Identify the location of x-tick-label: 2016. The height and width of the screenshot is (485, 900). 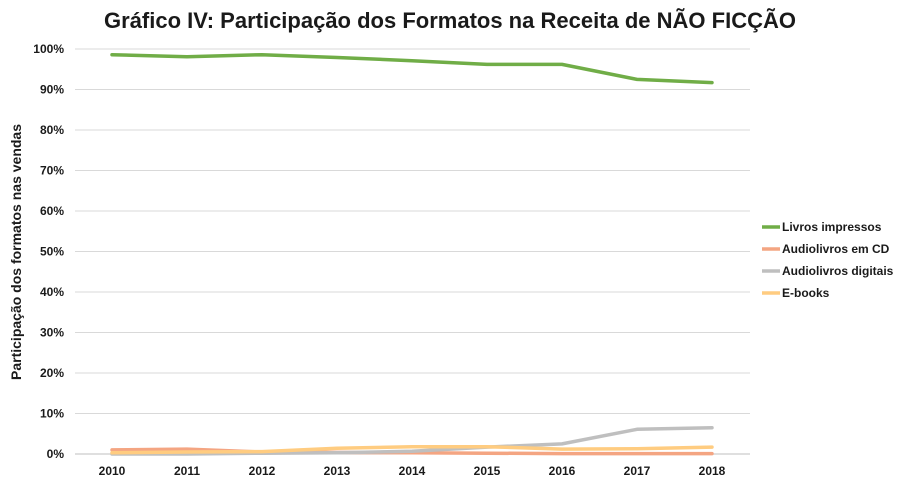
(562, 471).